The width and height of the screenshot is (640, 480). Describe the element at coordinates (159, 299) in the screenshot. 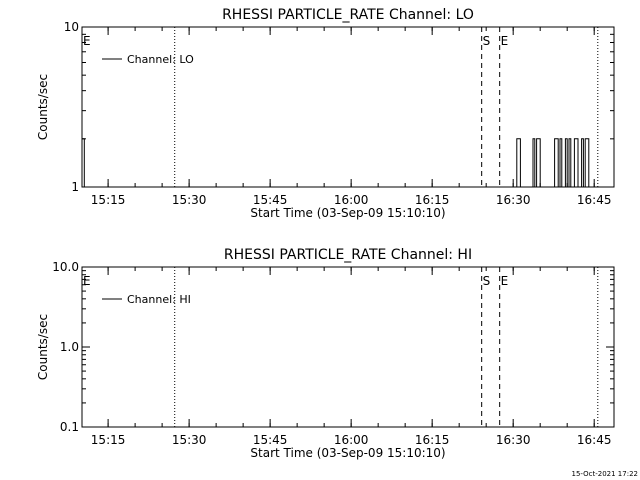

I see `legend-label: Channel: HI` at that location.